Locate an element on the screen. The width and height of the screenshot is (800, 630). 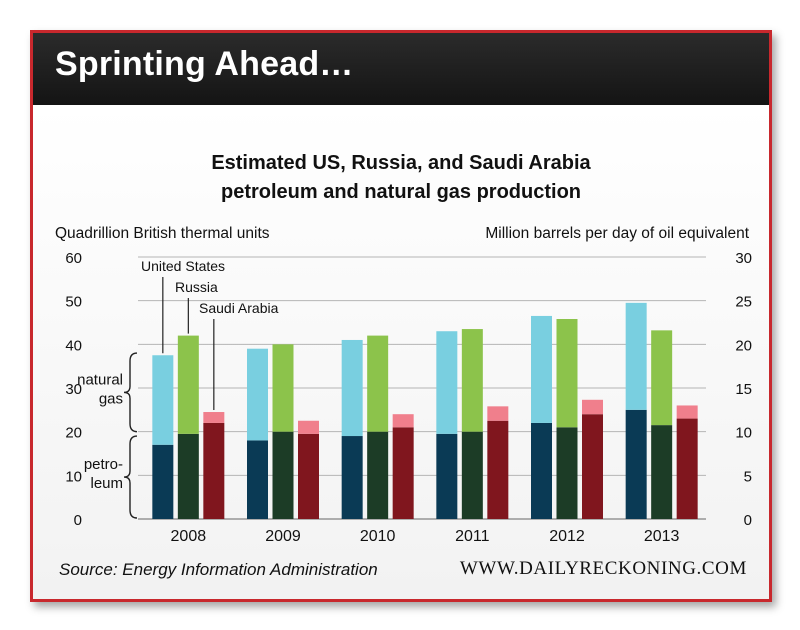
left-tick-label: 50 is located at coordinates (73, 302).